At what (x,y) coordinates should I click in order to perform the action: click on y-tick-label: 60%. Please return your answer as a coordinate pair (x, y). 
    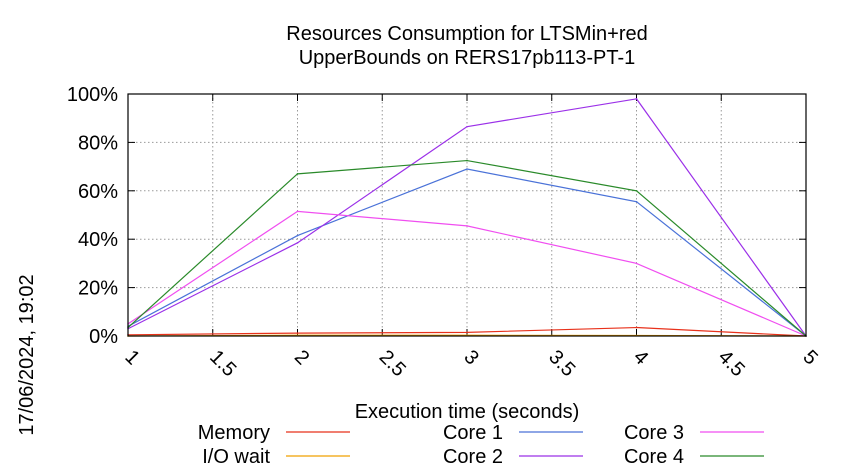
    Looking at the image, I should click on (98, 192).